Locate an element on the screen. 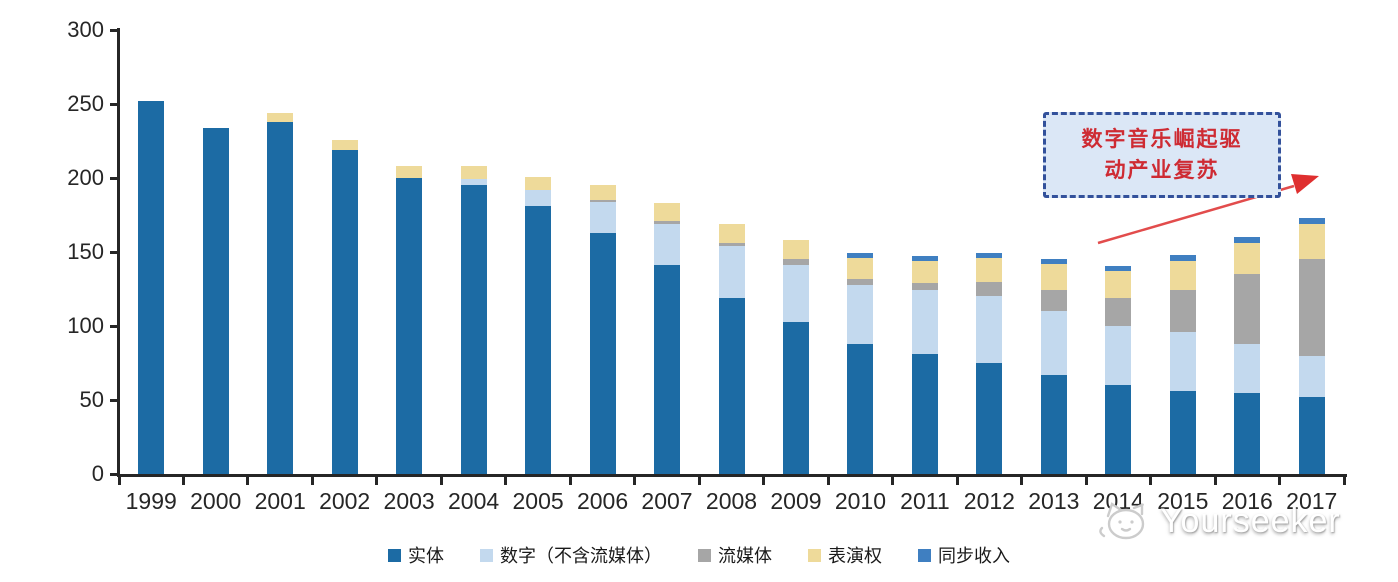 This screenshot has width=1398, height=582. annotation-text-line2: 动产业复苏 is located at coordinates (1162, 170).